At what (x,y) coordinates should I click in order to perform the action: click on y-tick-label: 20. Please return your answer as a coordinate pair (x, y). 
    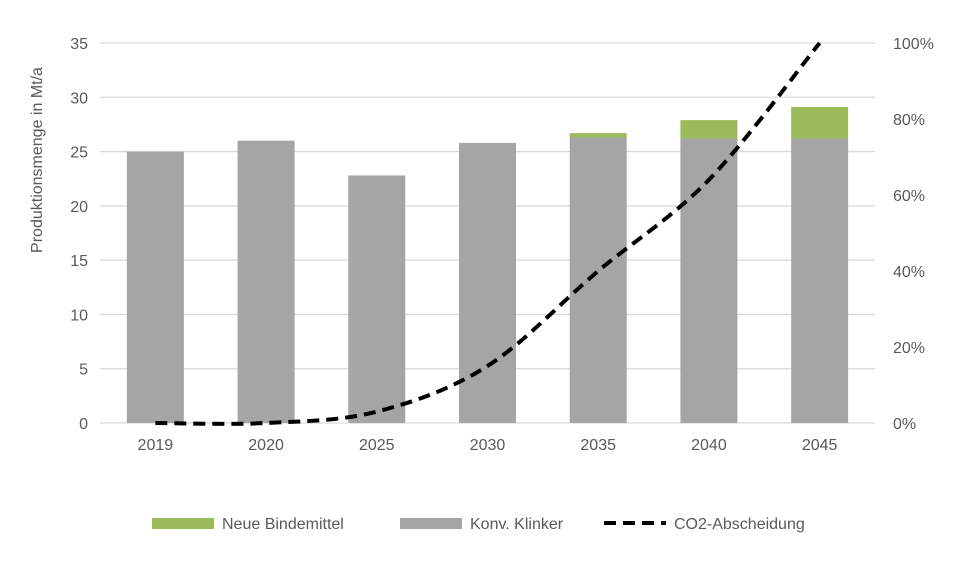
    Looking at the image, I should click on (79, 207).